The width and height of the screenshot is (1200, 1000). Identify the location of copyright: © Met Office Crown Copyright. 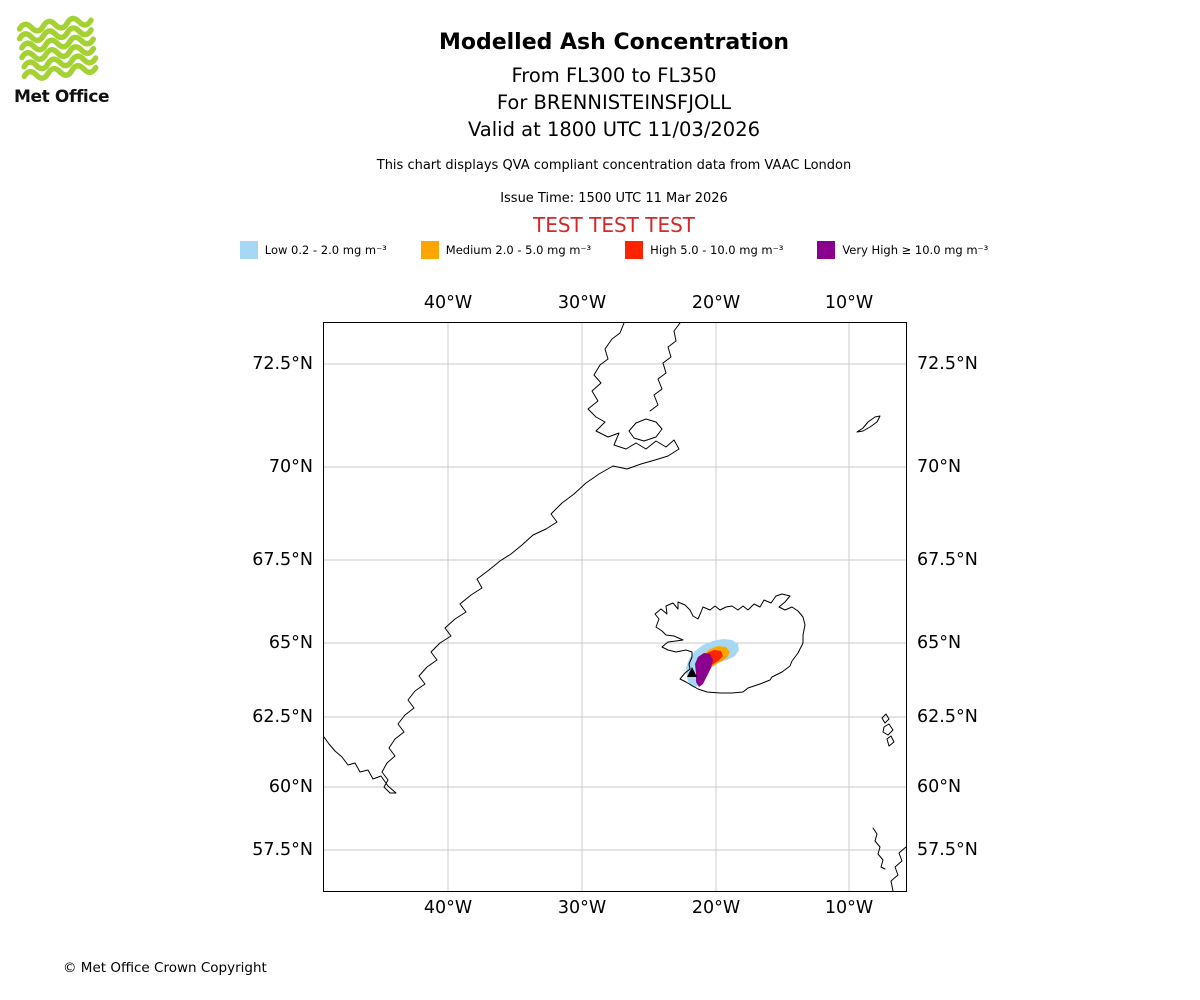
(165, 968).